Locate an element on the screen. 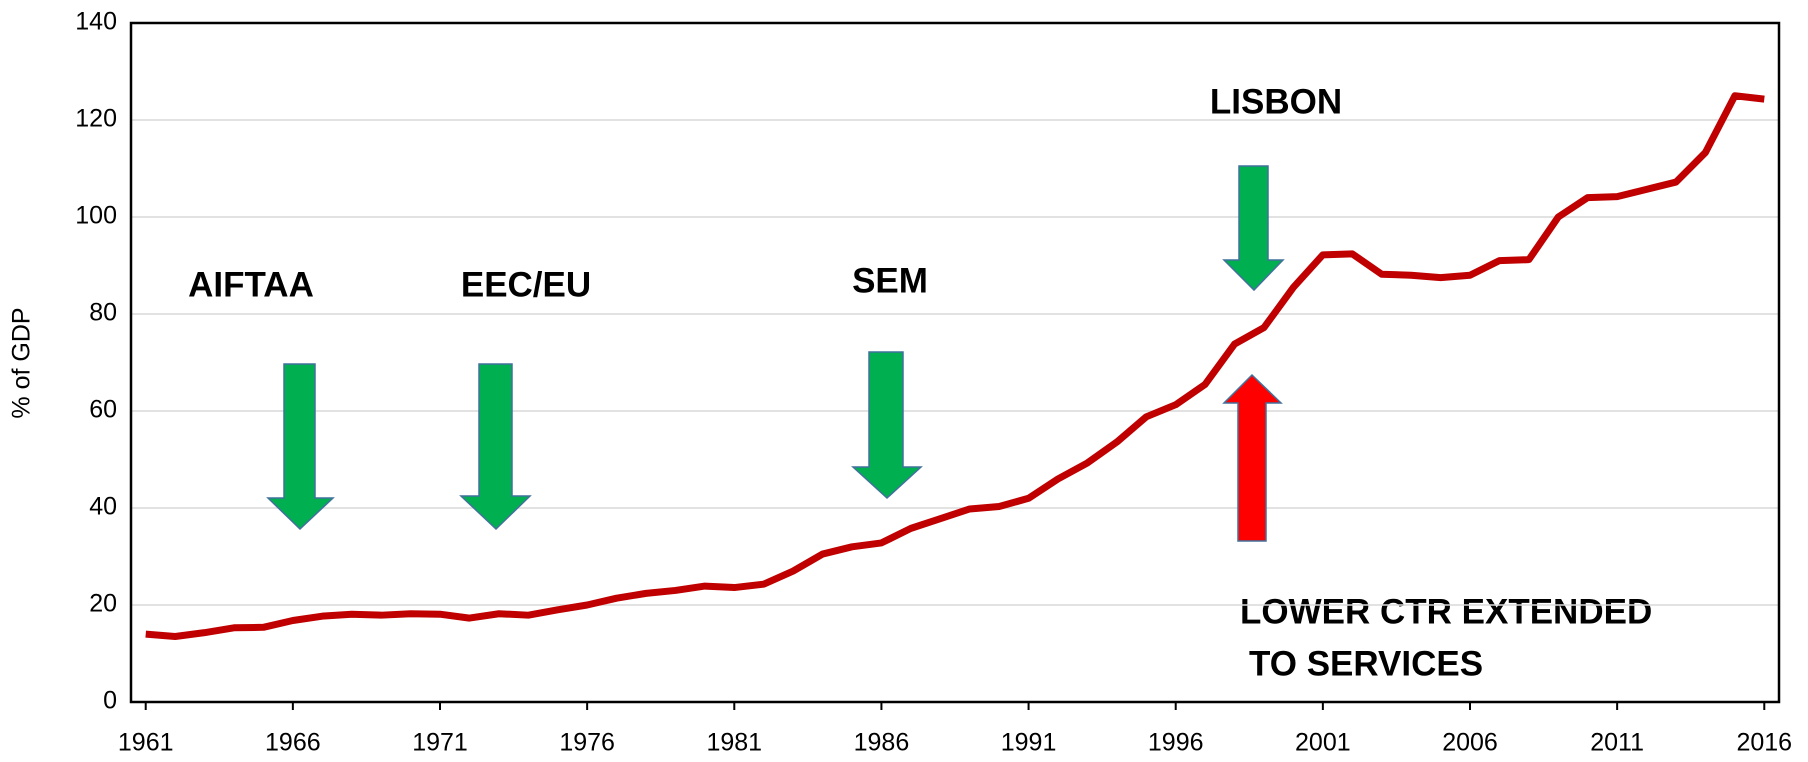 Image resolution: width=1808 pixels, height=762 pixels. annotation: EEC/EU is located at coordinates (526, 284).